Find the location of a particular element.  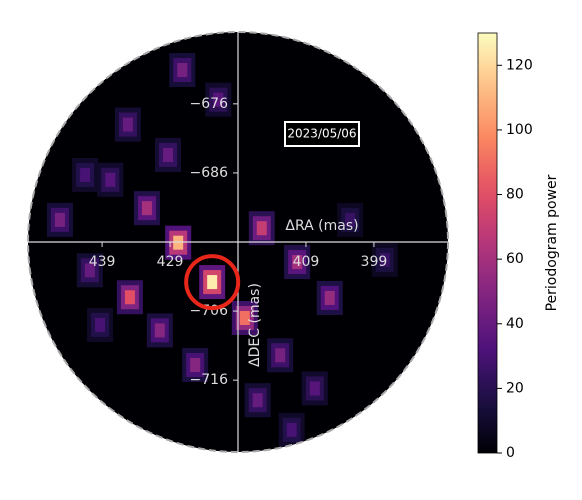

y-axis-label: ΔDEC (mas) is located at coordinates (255, 325).